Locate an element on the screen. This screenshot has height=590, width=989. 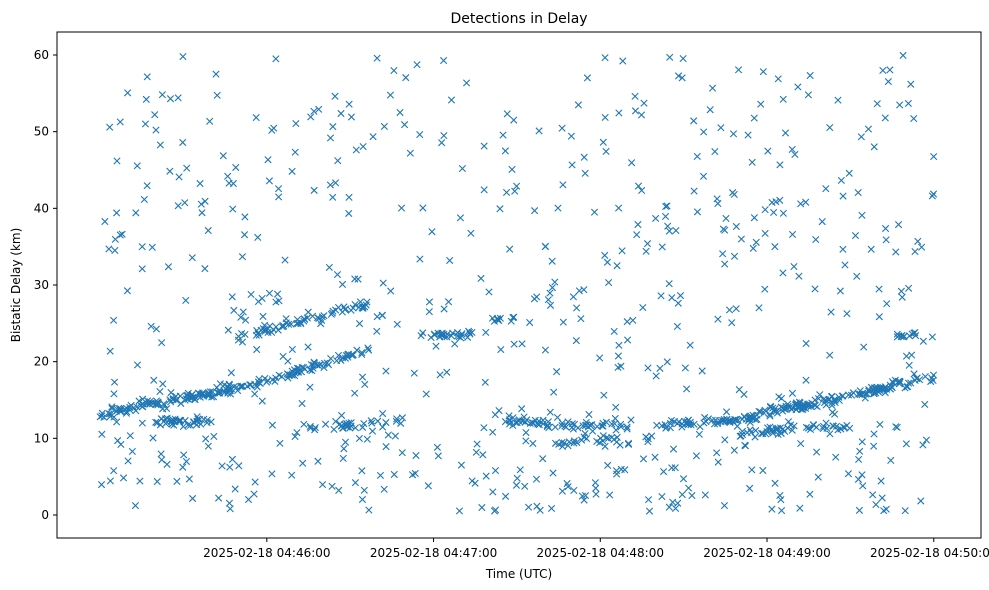
data-point-track-f is located at coordinates (525, 422).